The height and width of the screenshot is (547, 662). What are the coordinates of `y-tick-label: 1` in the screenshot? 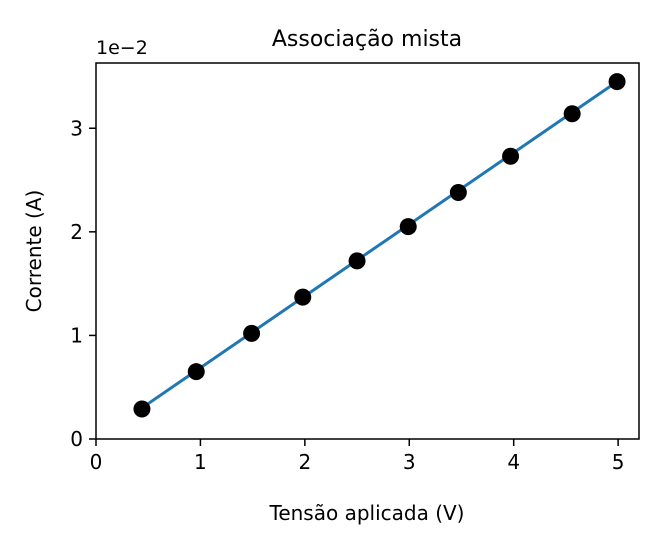 It's located at (76, 335).